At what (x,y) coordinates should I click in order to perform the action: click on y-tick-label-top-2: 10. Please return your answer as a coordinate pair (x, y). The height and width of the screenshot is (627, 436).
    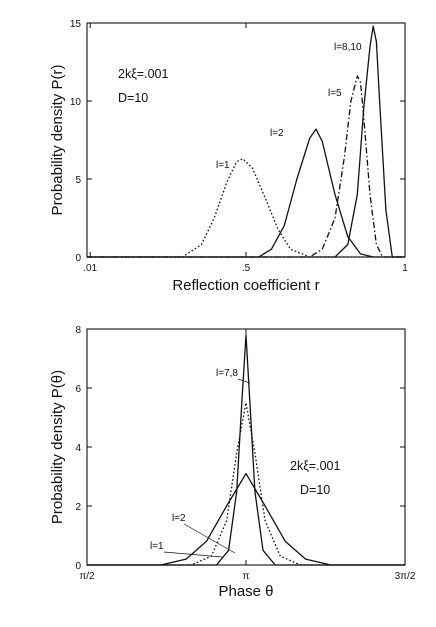
    Looking at the image, I should click on (76, 102).